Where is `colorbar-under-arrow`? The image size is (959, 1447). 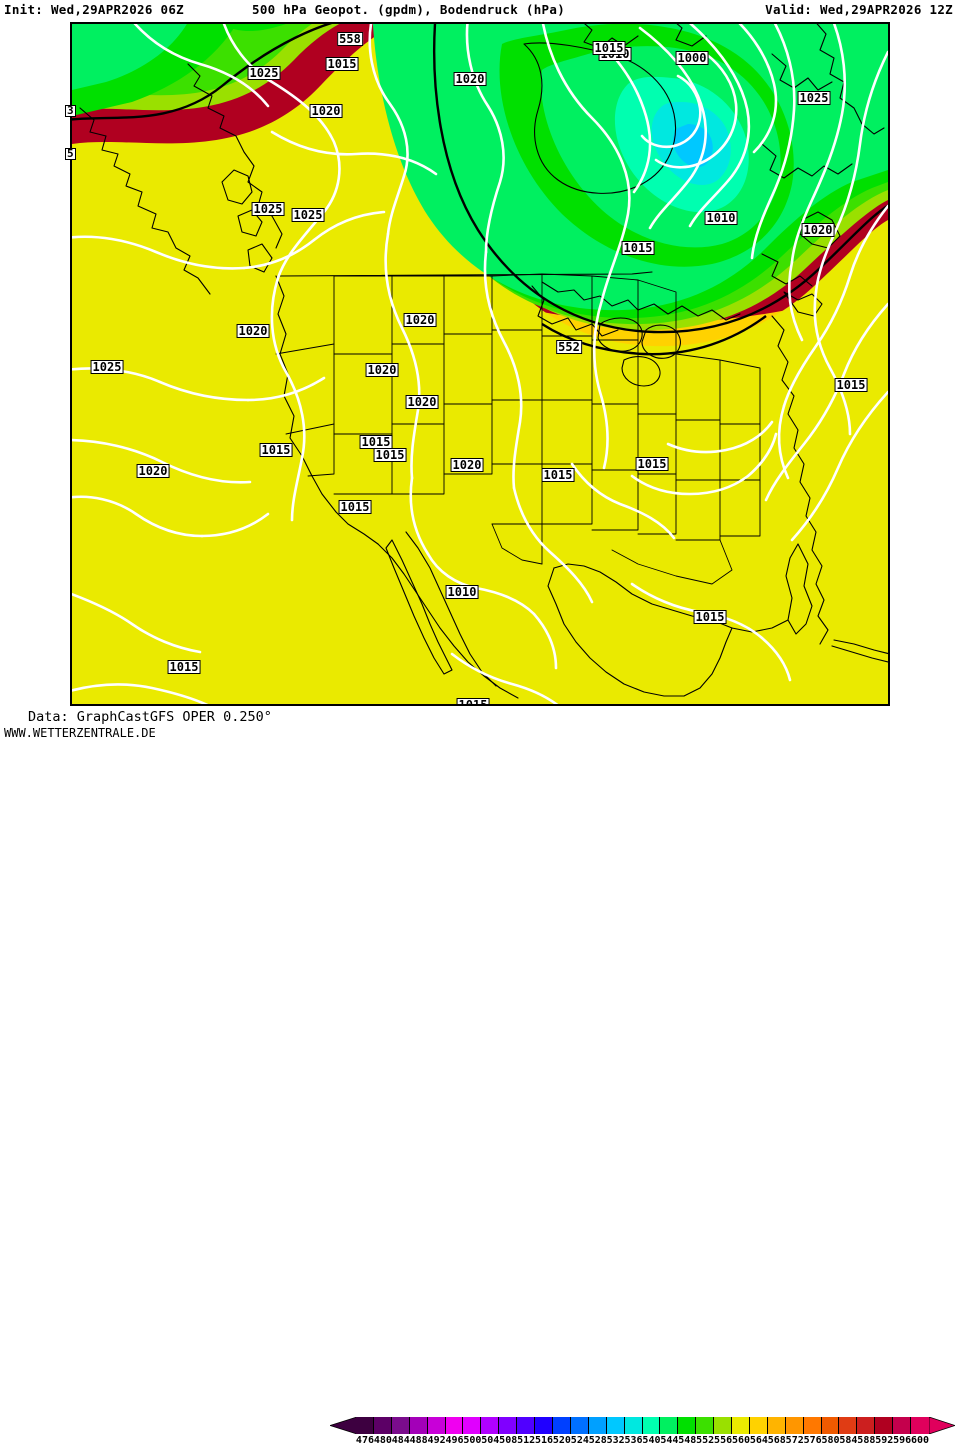
colorbar-under-arrow is located at coordinates (343, 1425).